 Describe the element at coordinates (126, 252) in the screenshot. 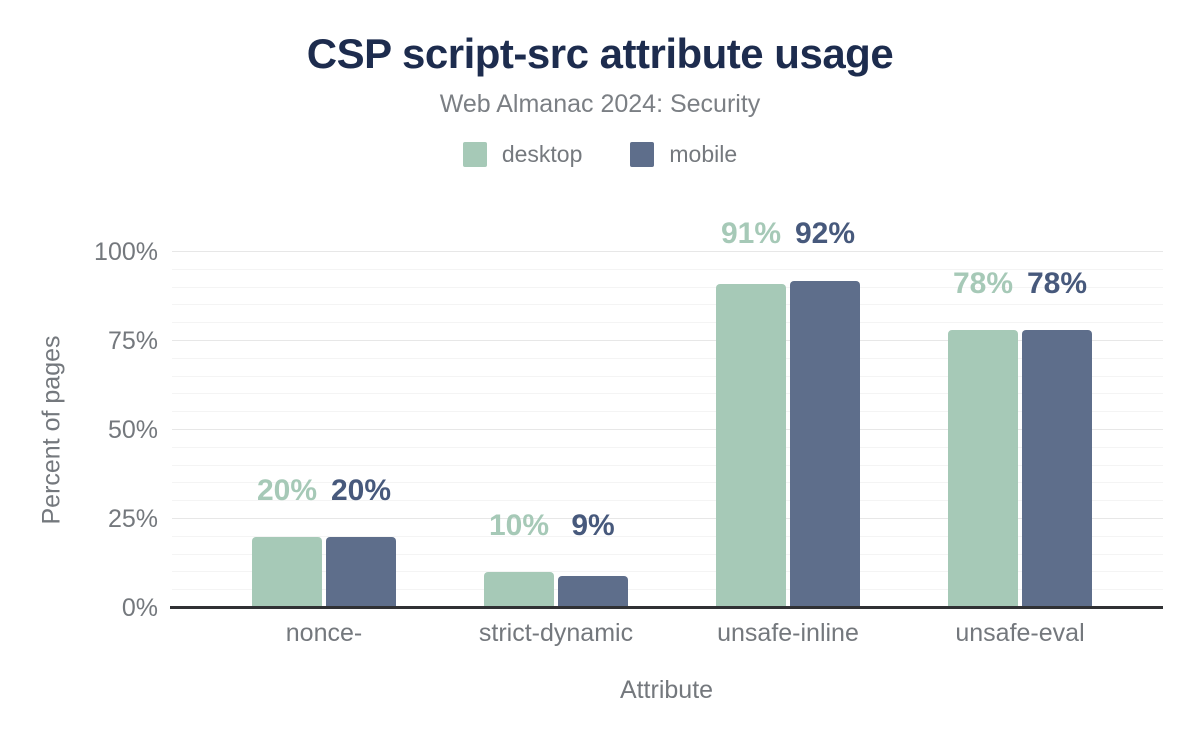

I see `y-tick-100%: 100%` at that location.